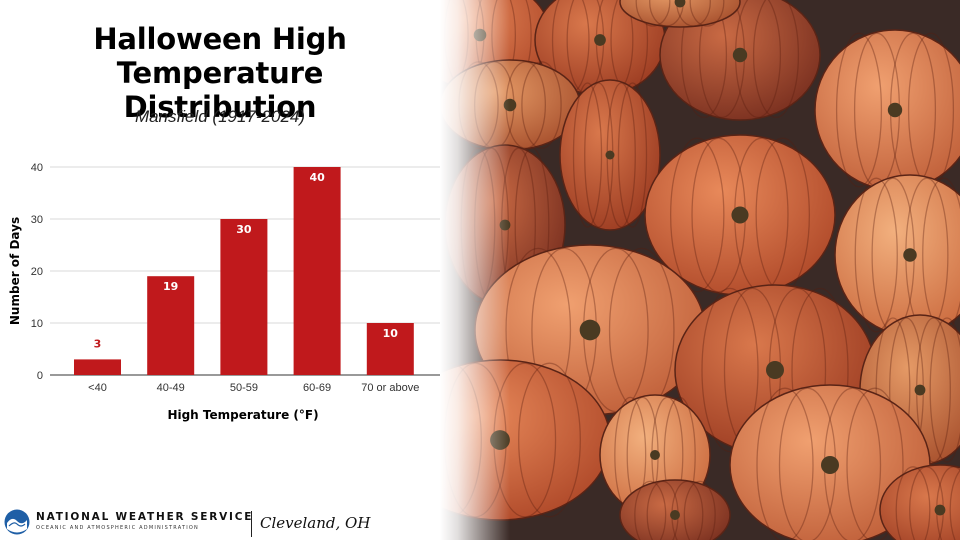  I want to click on noaa-logo-icon, so click(17, 522).